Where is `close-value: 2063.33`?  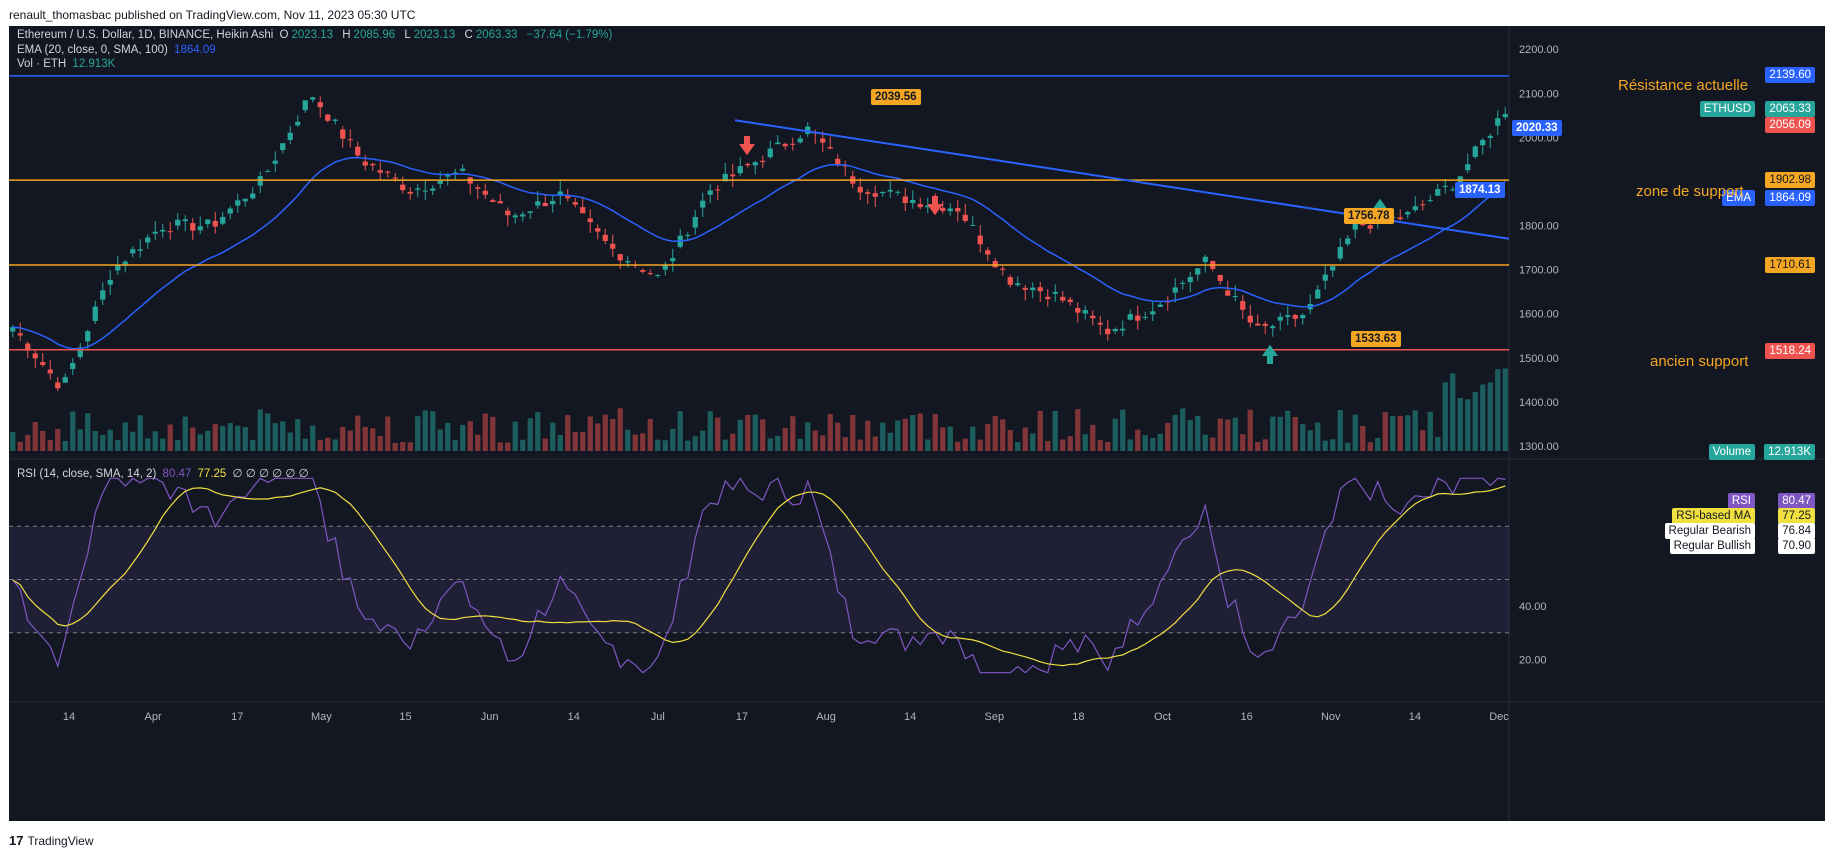
close-value: 2063.33 is located at coordinates (496, 35).